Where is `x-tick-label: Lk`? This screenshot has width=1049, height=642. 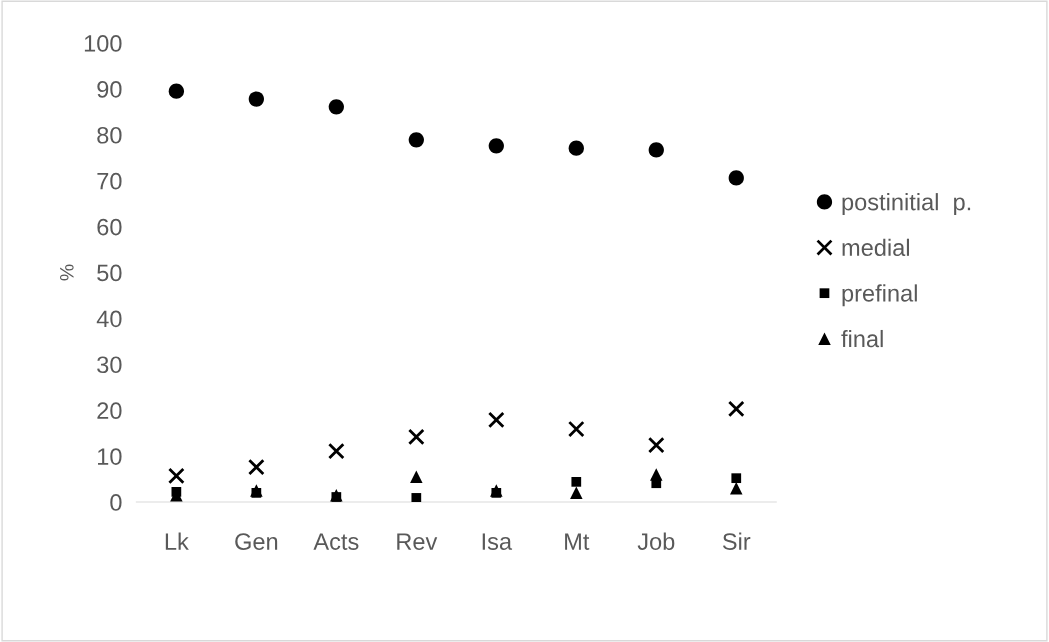 x-tick-label: Lk is located at coordinates (177, 541).